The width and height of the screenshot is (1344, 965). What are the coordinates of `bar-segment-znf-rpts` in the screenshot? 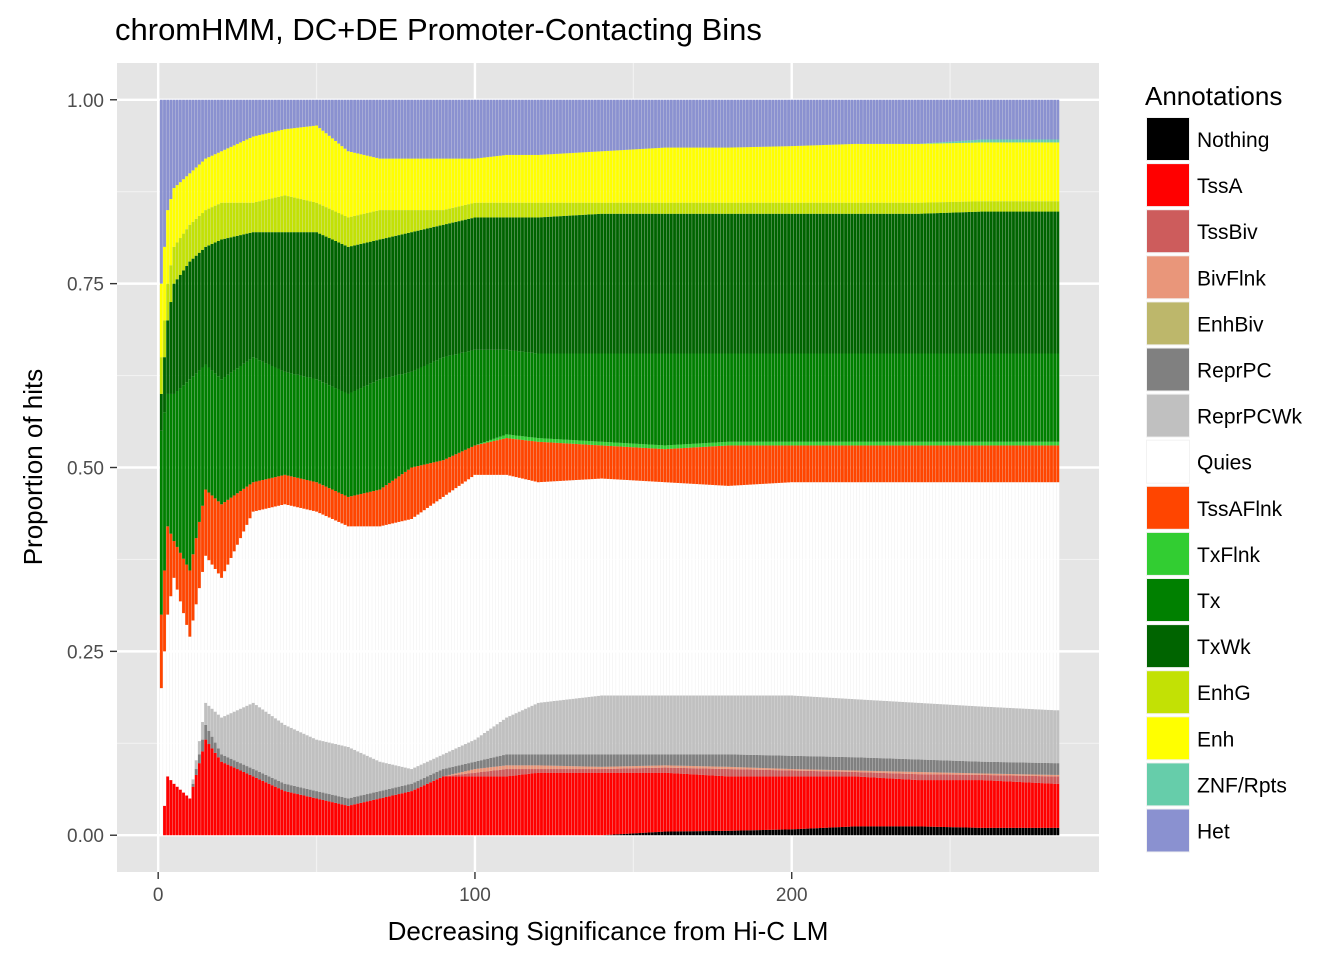 It's located at (991, 140).